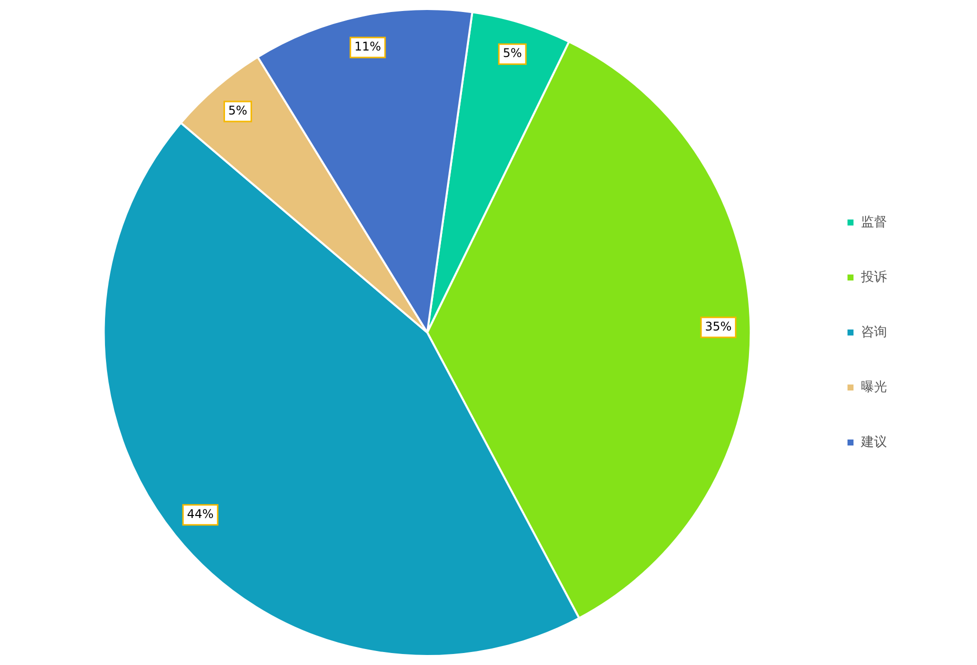  I want to click on legend-label: 咨询, so click(874, 332).